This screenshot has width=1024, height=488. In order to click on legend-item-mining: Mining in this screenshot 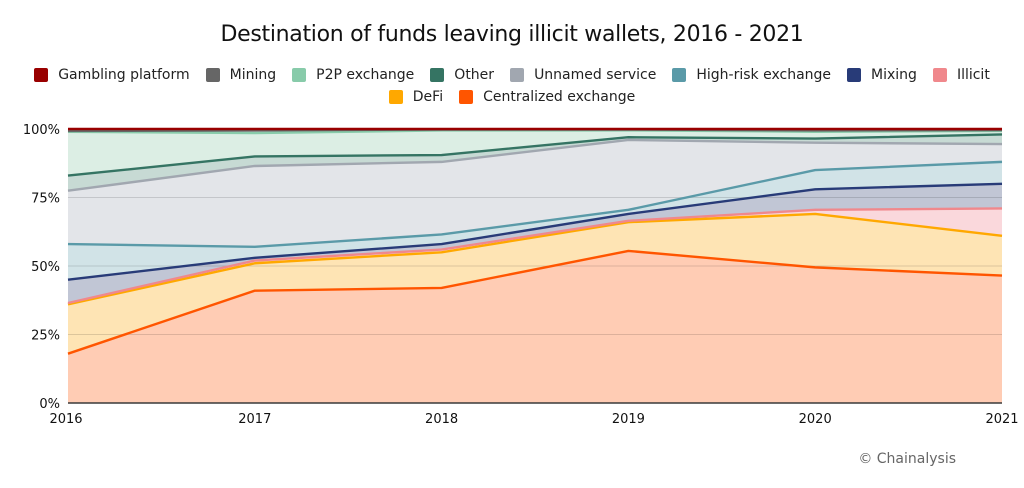, I will do `click(241, 75)`.